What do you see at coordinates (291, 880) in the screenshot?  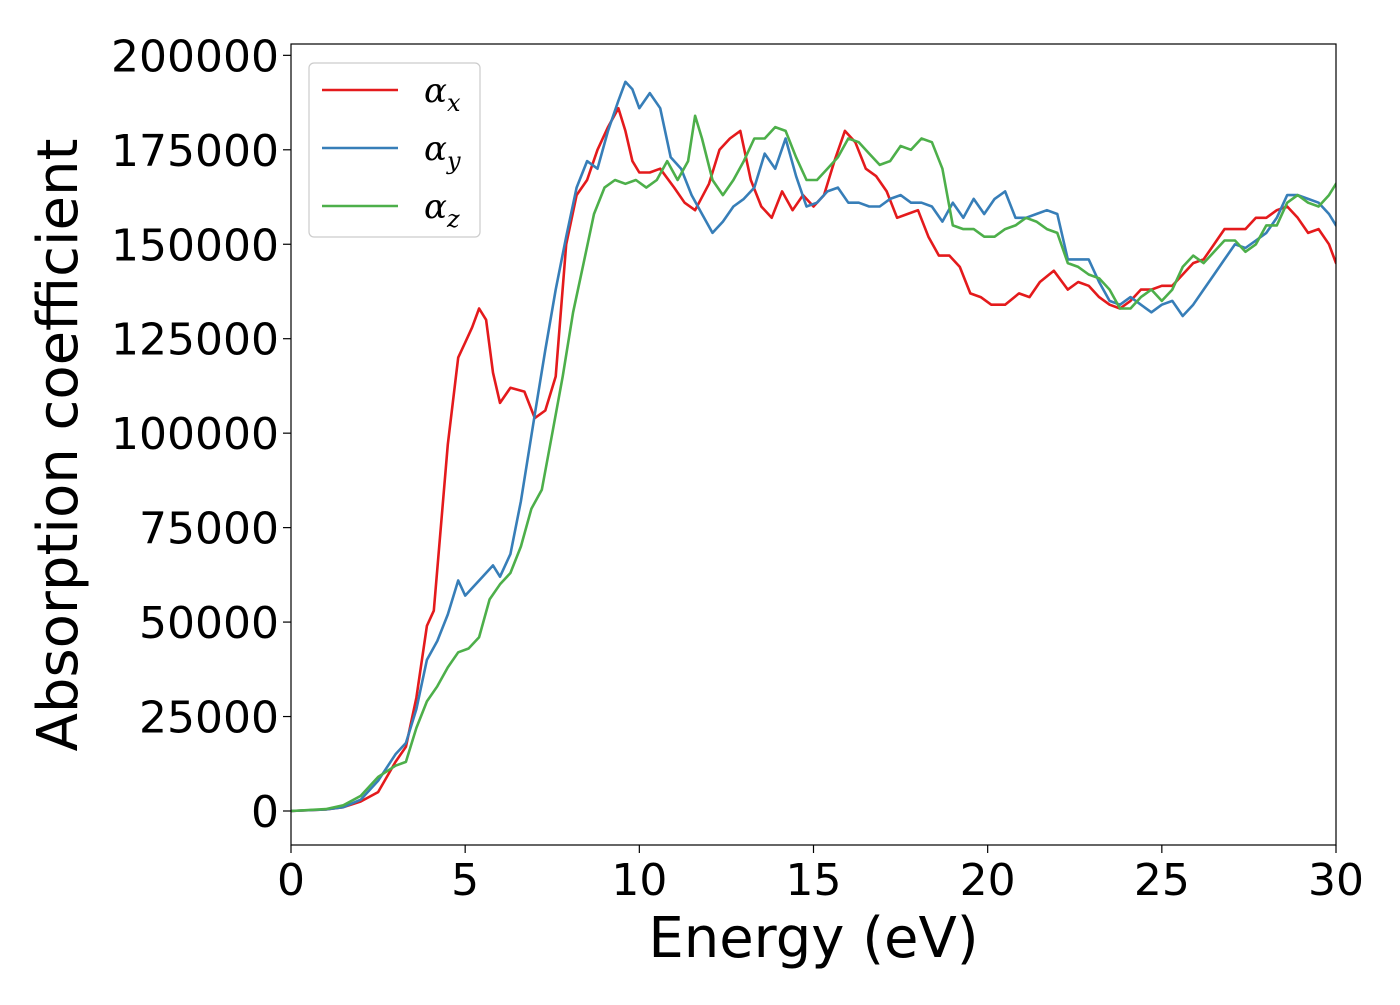 I see `x-tick-label: 0` at bounding box center [291, 880].